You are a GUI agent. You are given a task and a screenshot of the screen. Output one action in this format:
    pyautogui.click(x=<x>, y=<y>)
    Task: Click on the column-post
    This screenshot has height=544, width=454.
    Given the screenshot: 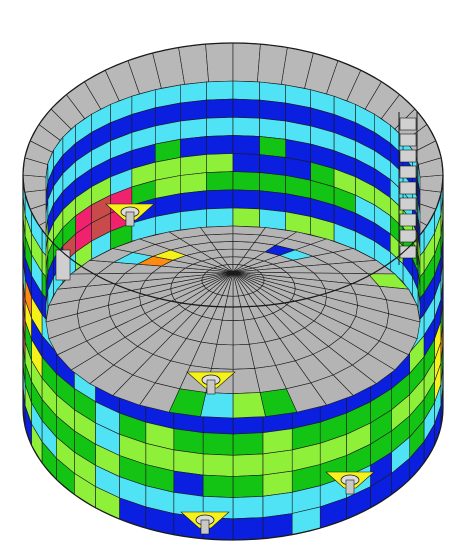 What is the action you would take?
    pyautogui.click(x=63, y=265)
    